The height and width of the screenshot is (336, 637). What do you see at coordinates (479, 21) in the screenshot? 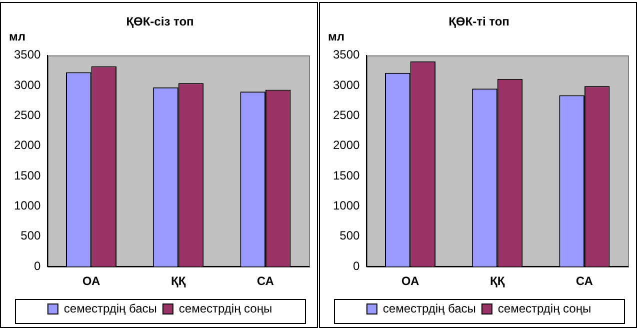
I see `chart-title: ҚӨК-ті топ` at bounding box center [479, 21].